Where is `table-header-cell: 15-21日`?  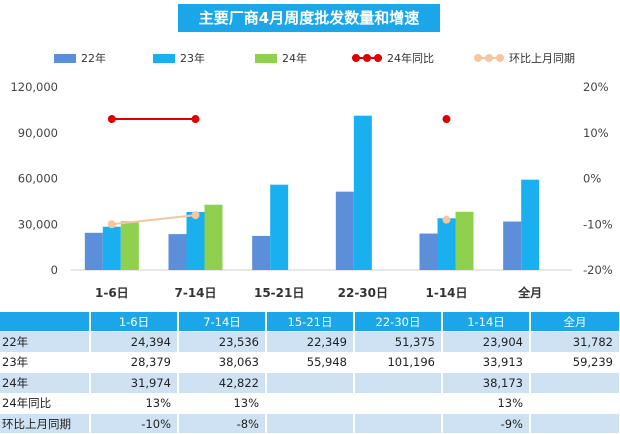 table-header-cell: 15-21日 is located at coordinates (310, 322).